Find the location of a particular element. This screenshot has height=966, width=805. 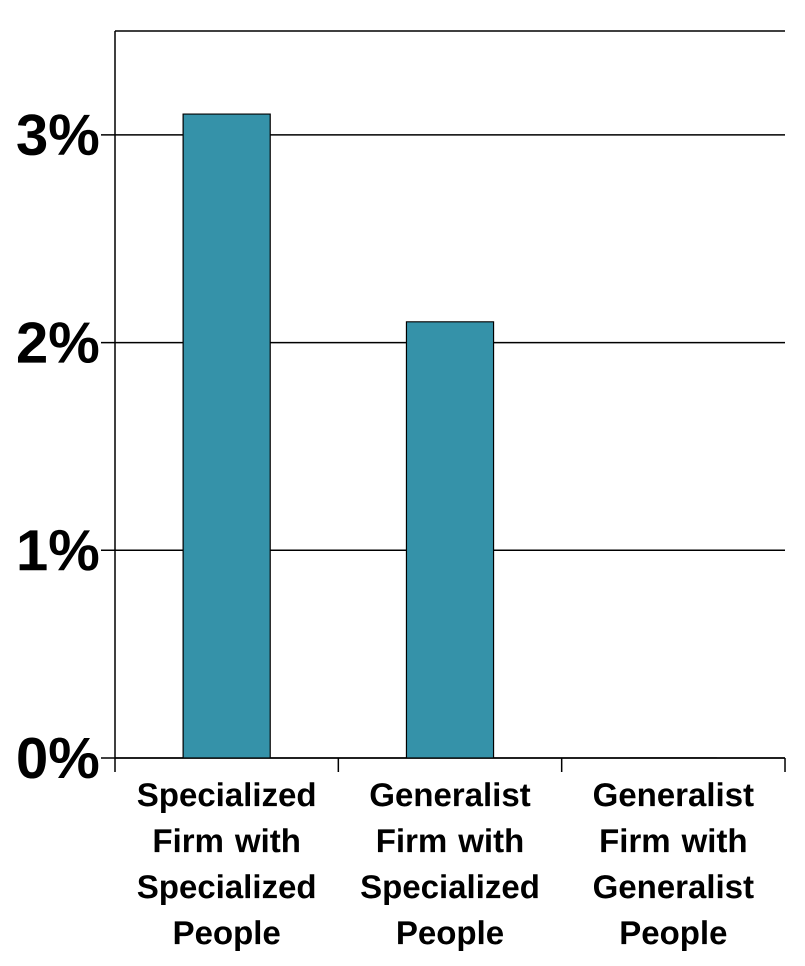

y-tick-label: 0% is located at coordinates (58, 758).